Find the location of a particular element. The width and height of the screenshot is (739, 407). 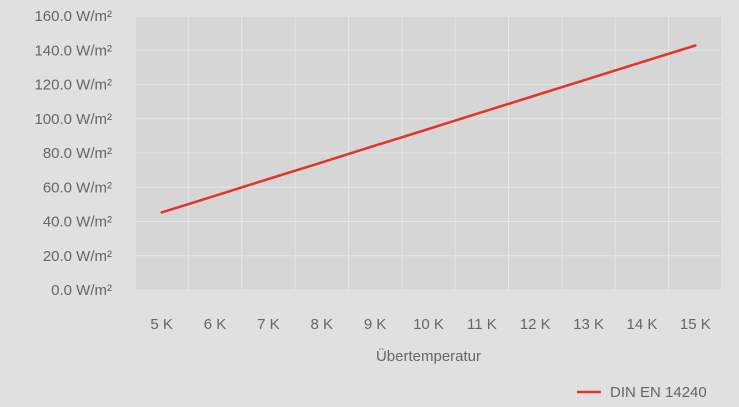

y-tick-label: 100.0 W/m² is located at coordinates (73, 119).